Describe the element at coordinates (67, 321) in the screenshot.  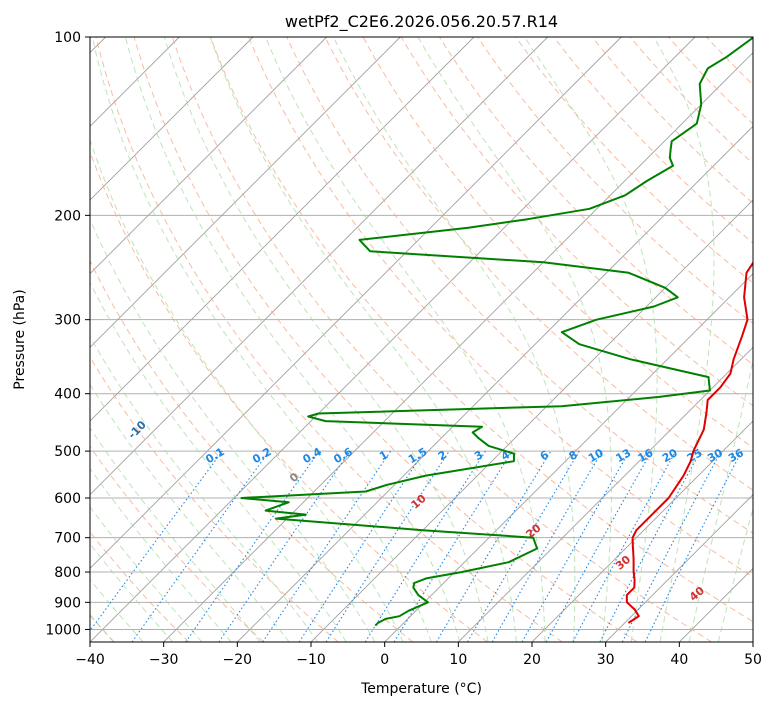
I see `y-tick-label: 300` at that location.